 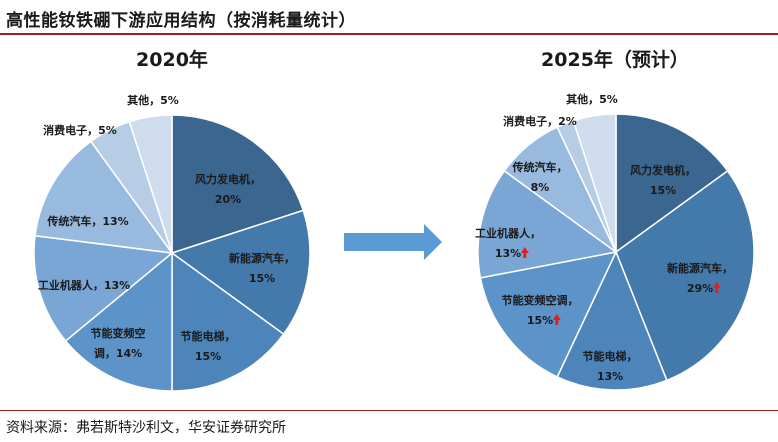 What do you see at coordinates (610, 376) in the screenshot?
I see `slice-label-2025-2-value: 13%` at bounding box center [610, 376].